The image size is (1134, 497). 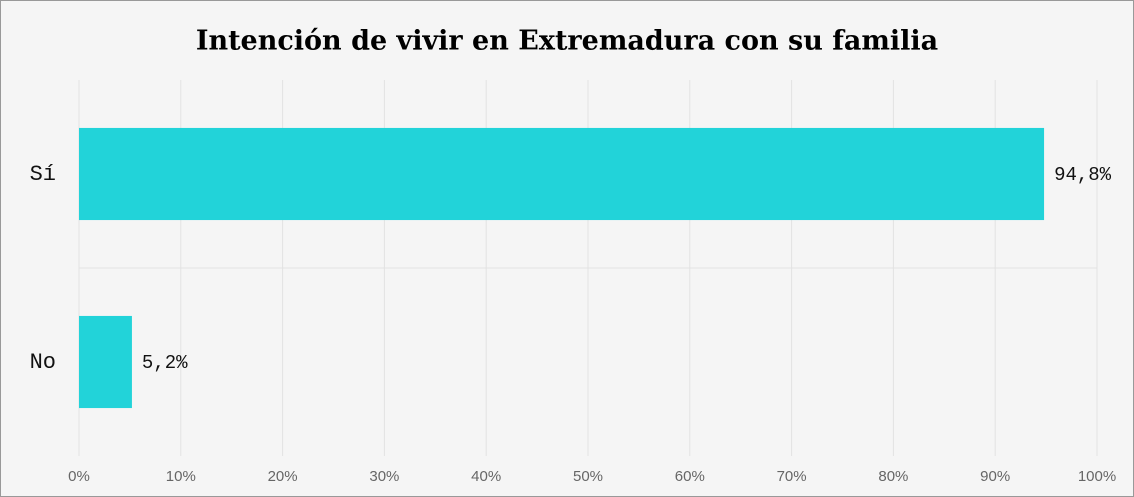 What do you see at coordinates (283, 476) in the screenshot?
I see `x-tick-label: 20%` at bounding box center [283, 476].